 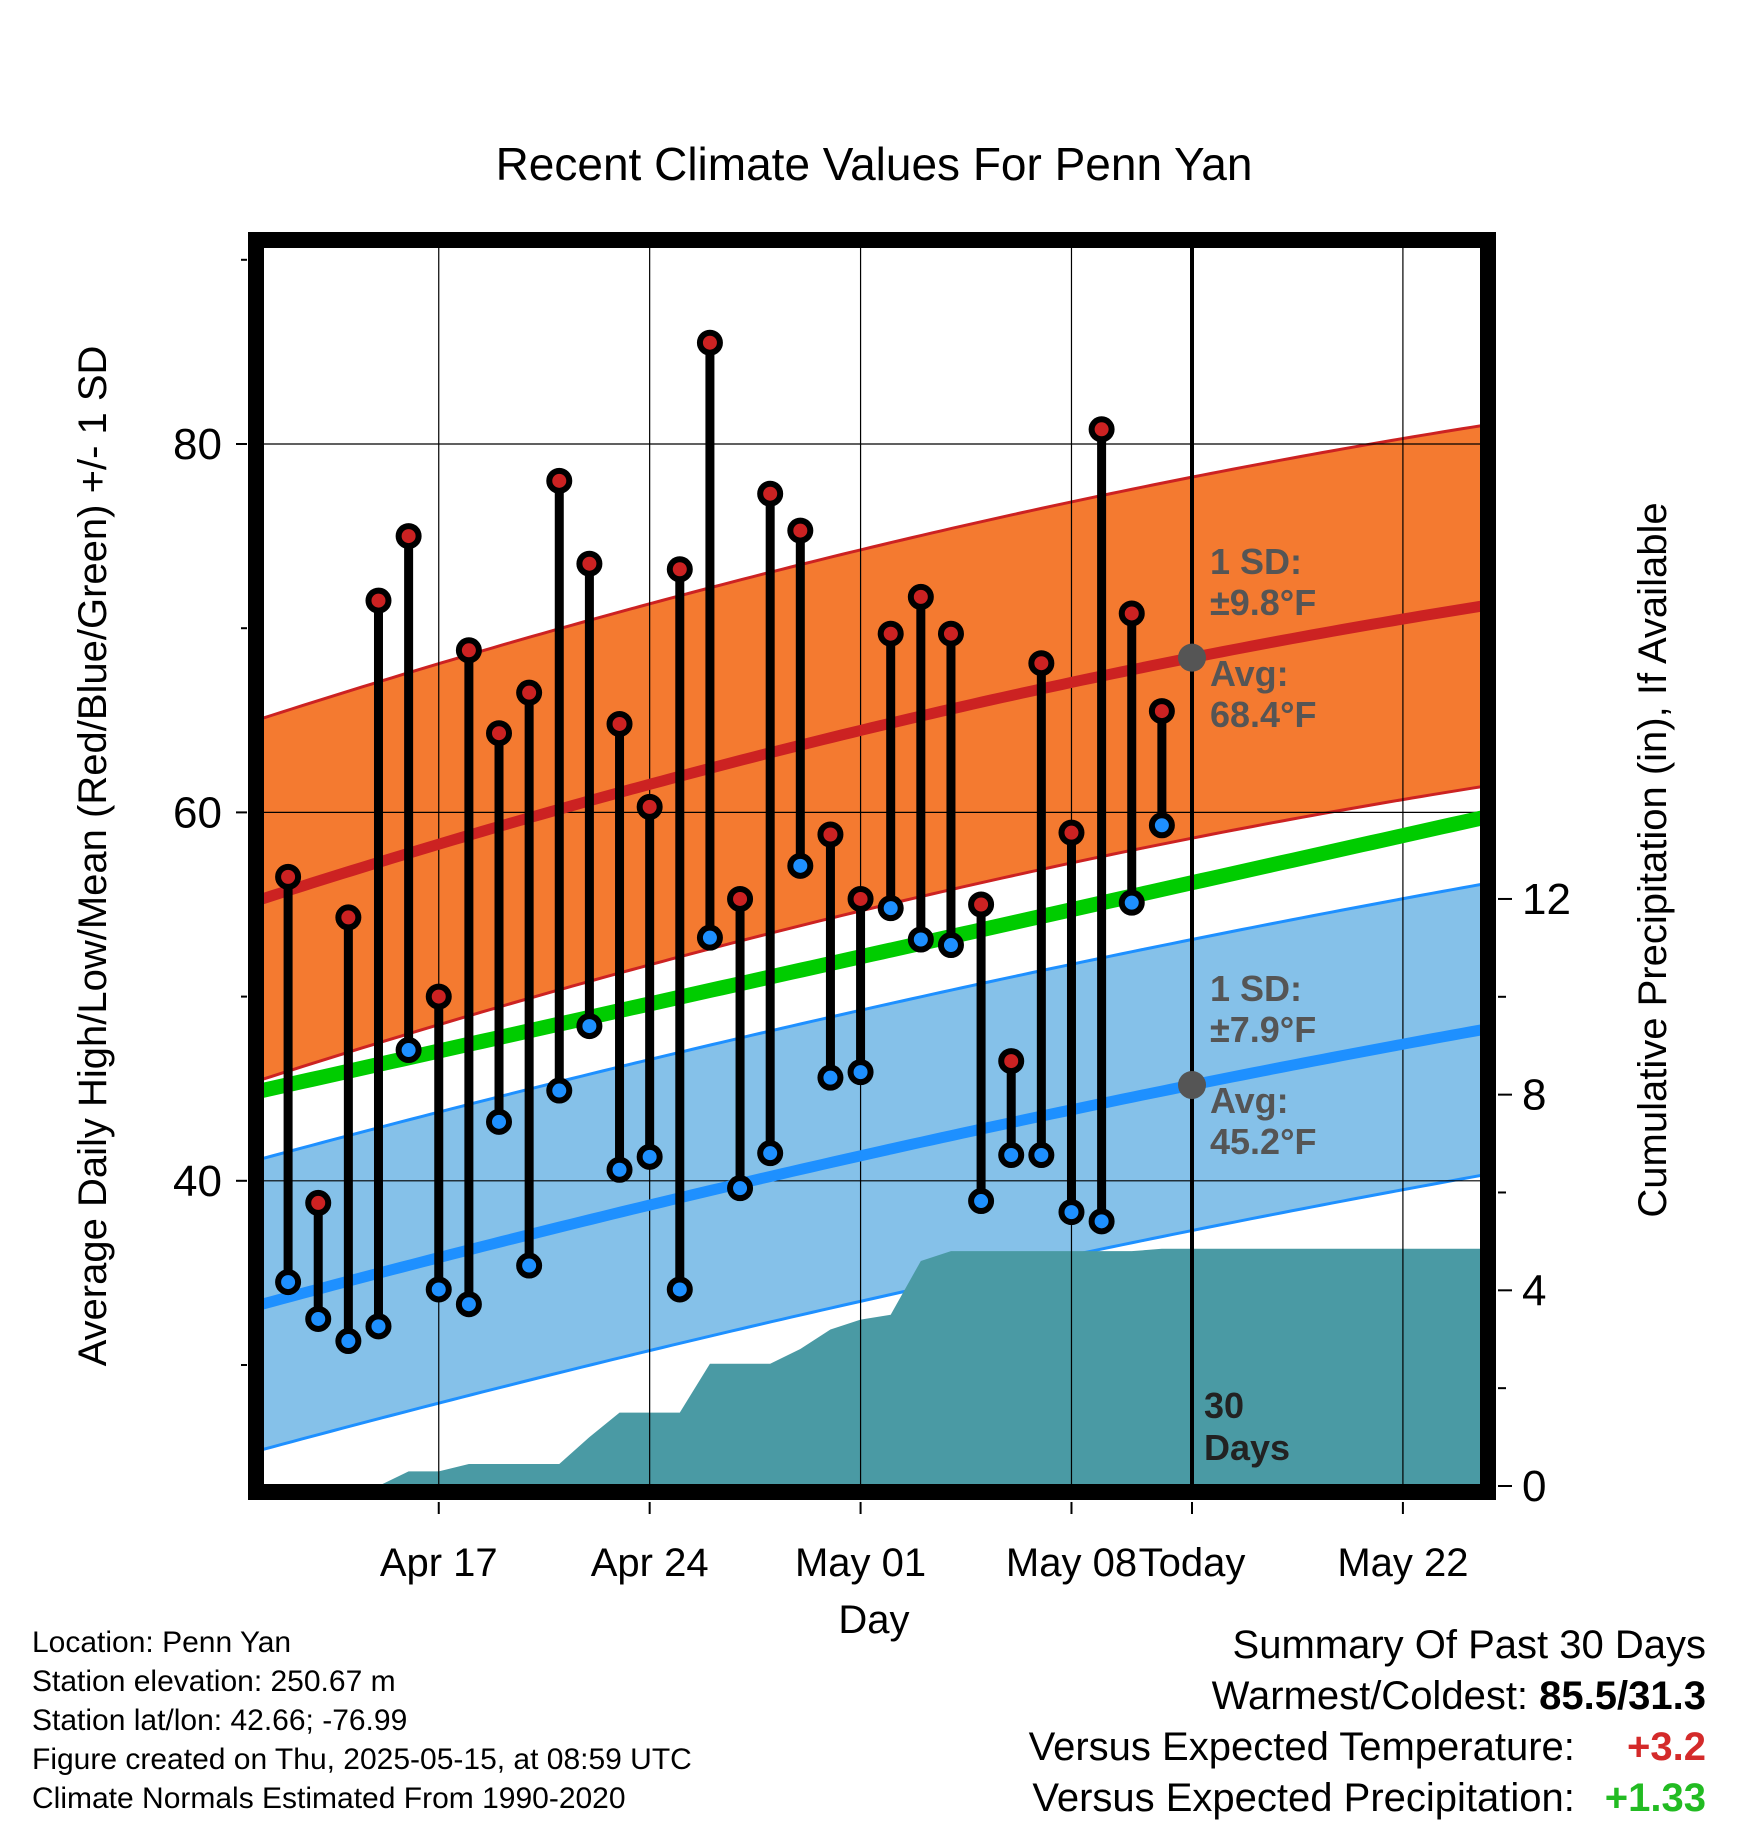 I want to click on today-high-avg-marker, so click(x=1192, y=657).